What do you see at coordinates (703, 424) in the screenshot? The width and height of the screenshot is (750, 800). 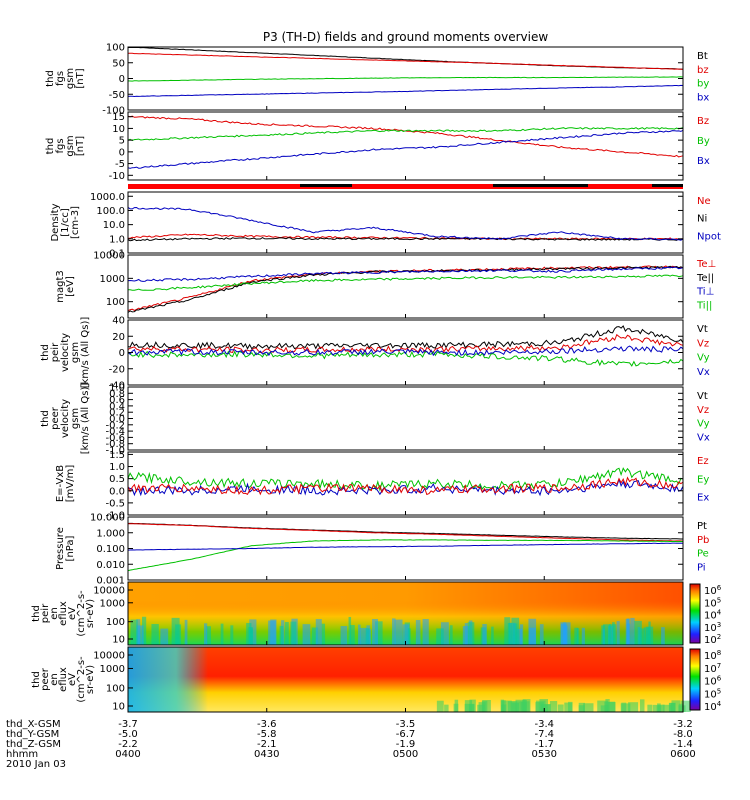 I see `panel-vel_peer-legend-2: Vy` at bounding box center [703, 424].